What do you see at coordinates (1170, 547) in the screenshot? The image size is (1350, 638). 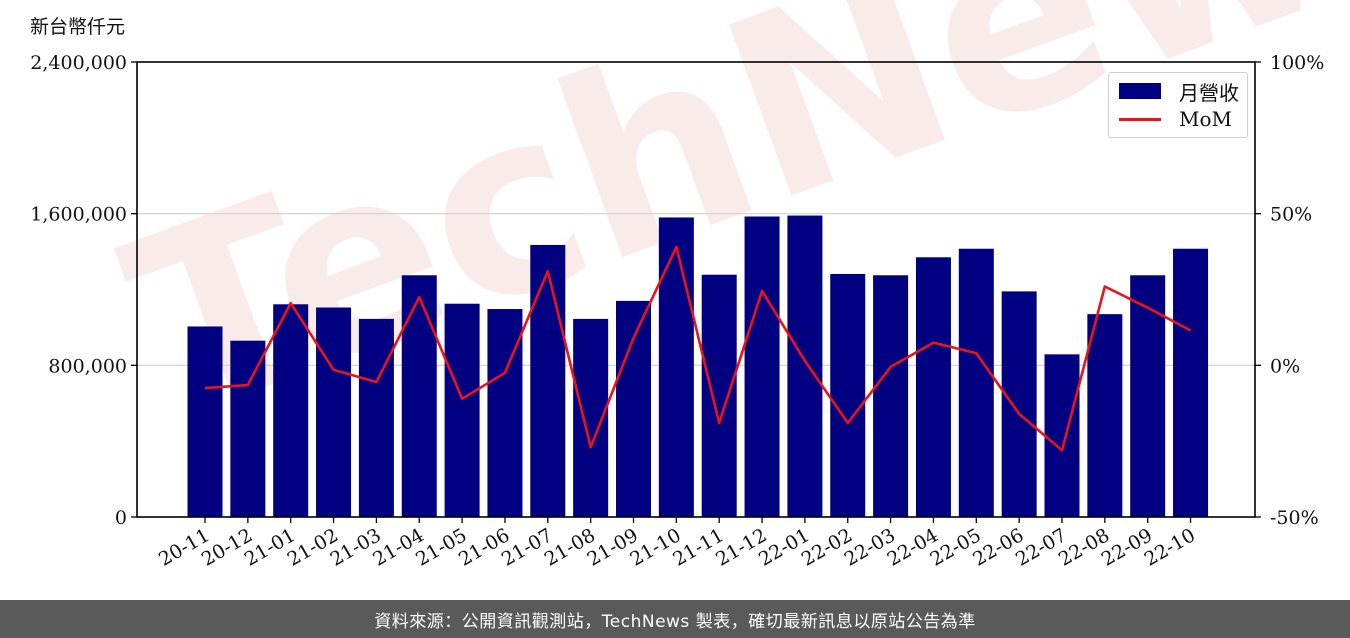 I see `x-tick-label-22-10: 22-10` at bounding box center [1170, 547].